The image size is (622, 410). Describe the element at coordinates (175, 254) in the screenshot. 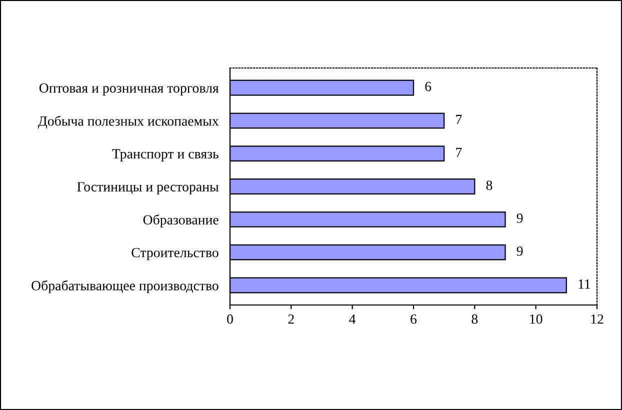

I see `y-tick-label: Строительство` at that location.